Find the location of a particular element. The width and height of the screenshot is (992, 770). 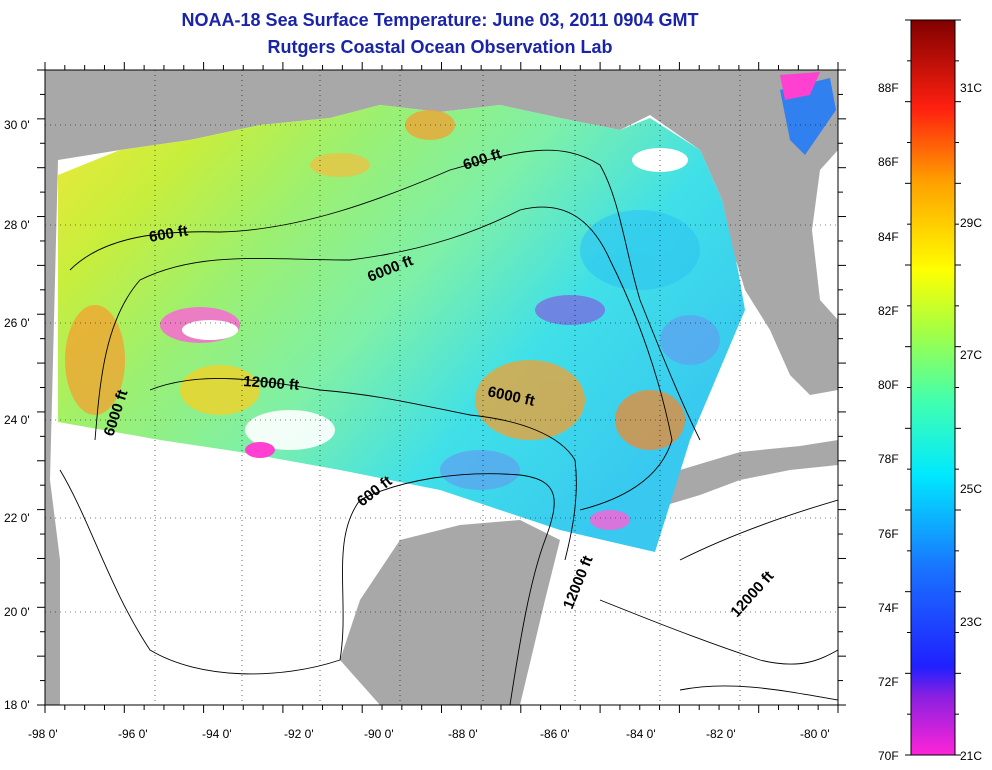

colorbar-f-label: 70F is located at coordinates (888, 756).